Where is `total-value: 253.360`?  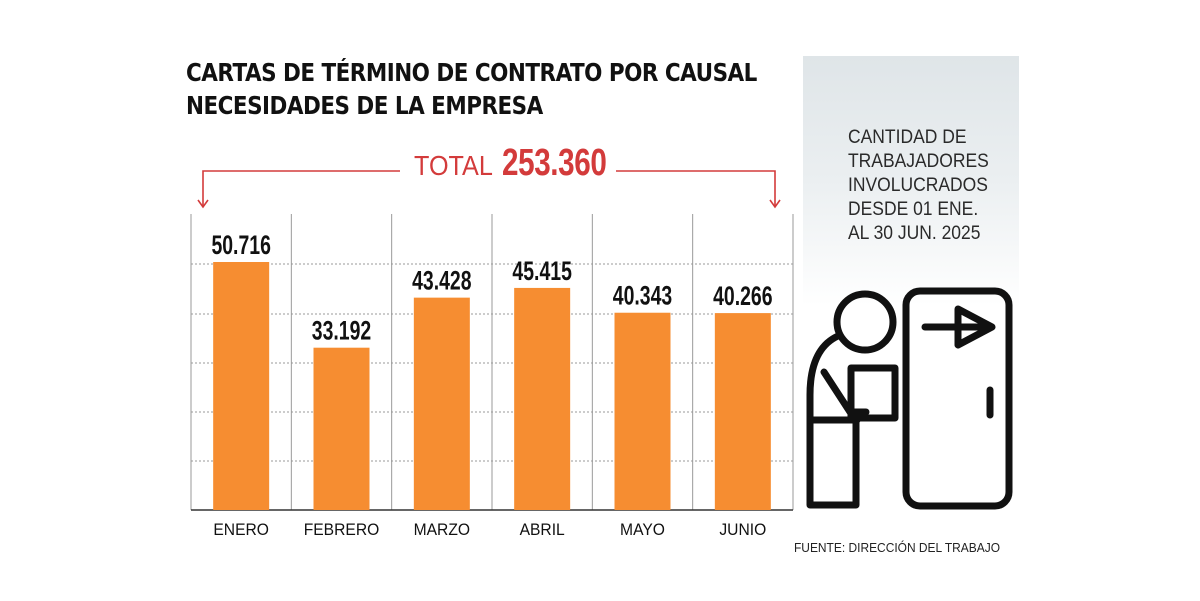
total-value: 253.360 is located at coordinates (554, 163).